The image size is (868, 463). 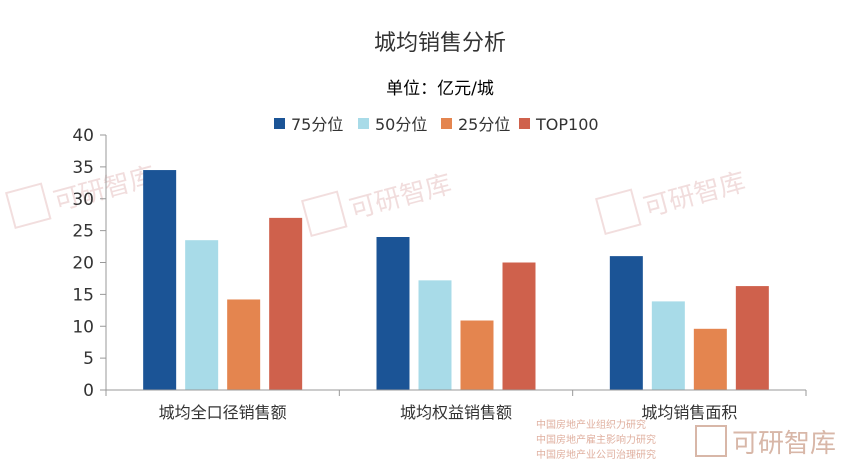 I want to click on x-tick-label: 城均全口径销售额, so click(x=223, y=412).